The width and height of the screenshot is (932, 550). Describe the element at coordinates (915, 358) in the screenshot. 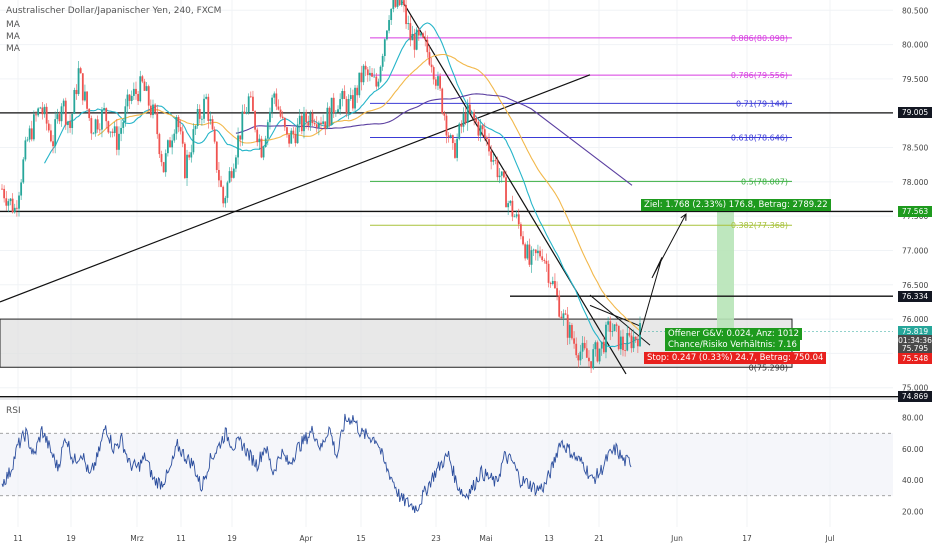

I see `price-tag: 75.548` at that location.